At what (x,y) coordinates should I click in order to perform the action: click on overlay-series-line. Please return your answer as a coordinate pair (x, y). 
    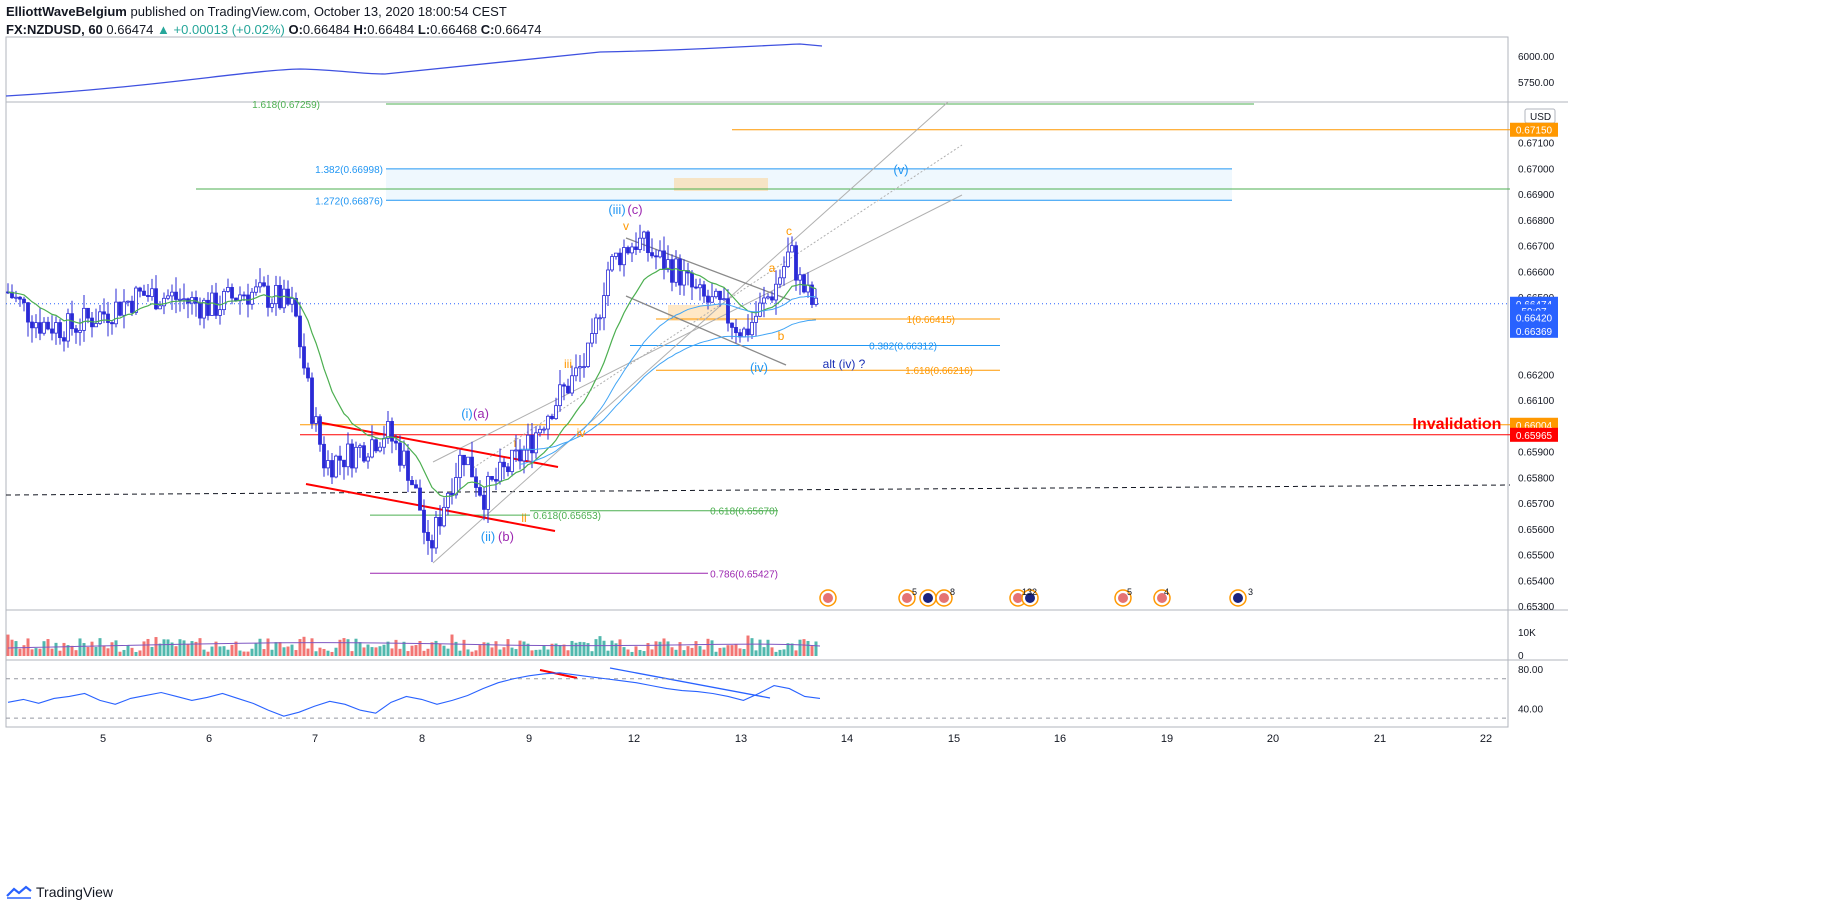
    Looking at the image, I should click on (414, 70).